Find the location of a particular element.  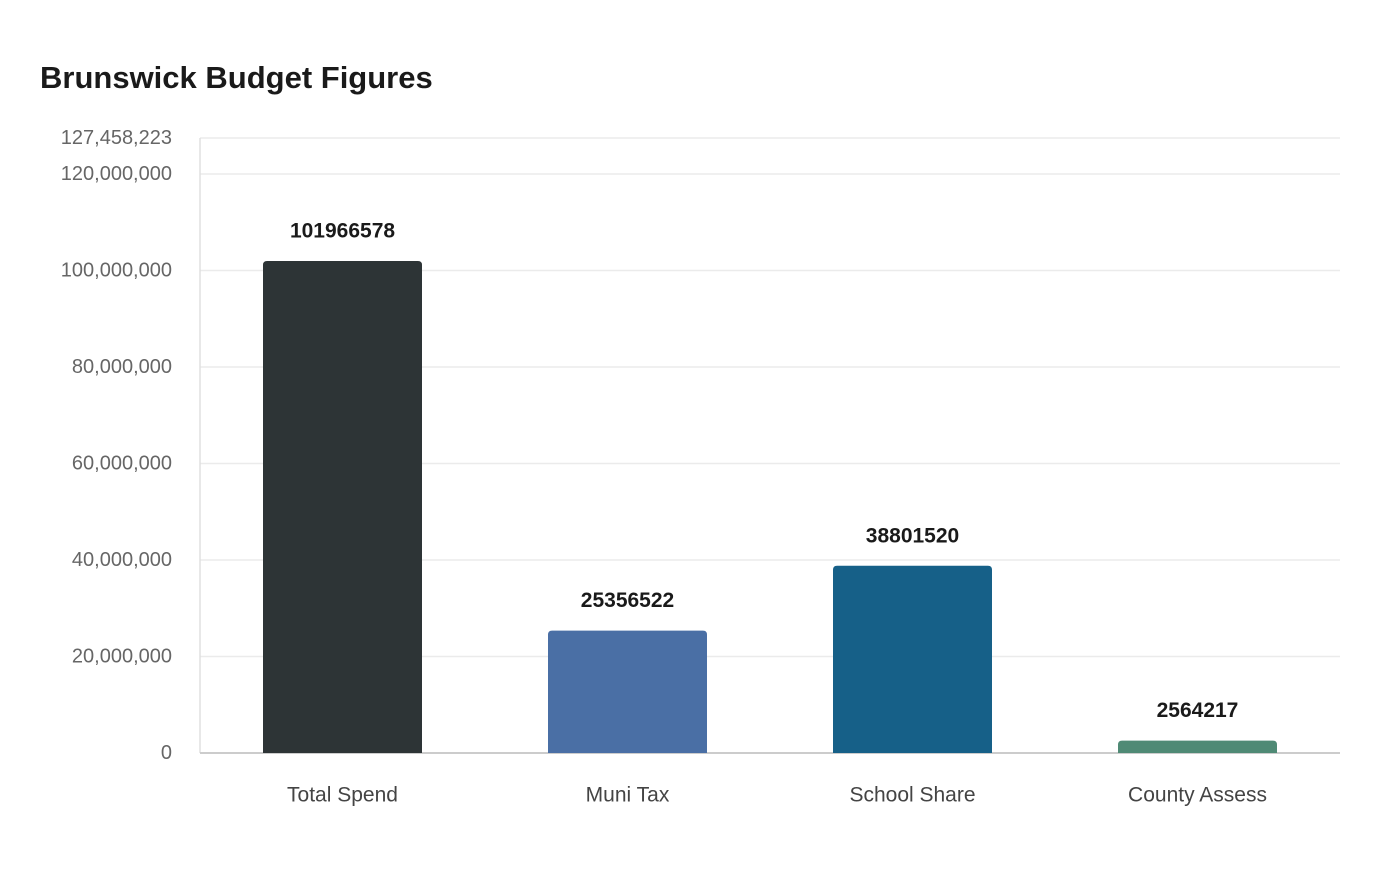

y-tick-label: 100,000,000 is located at coordinates (116, 270).